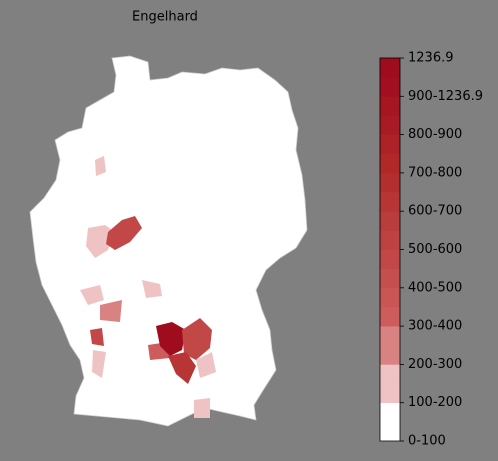 The width and height of the screenshot is (498, 461). What do you see at coordinates (445, 96) in the screenshot?
I see `colorbar-label: 900-1236.9` at bounding box center [445, 96].